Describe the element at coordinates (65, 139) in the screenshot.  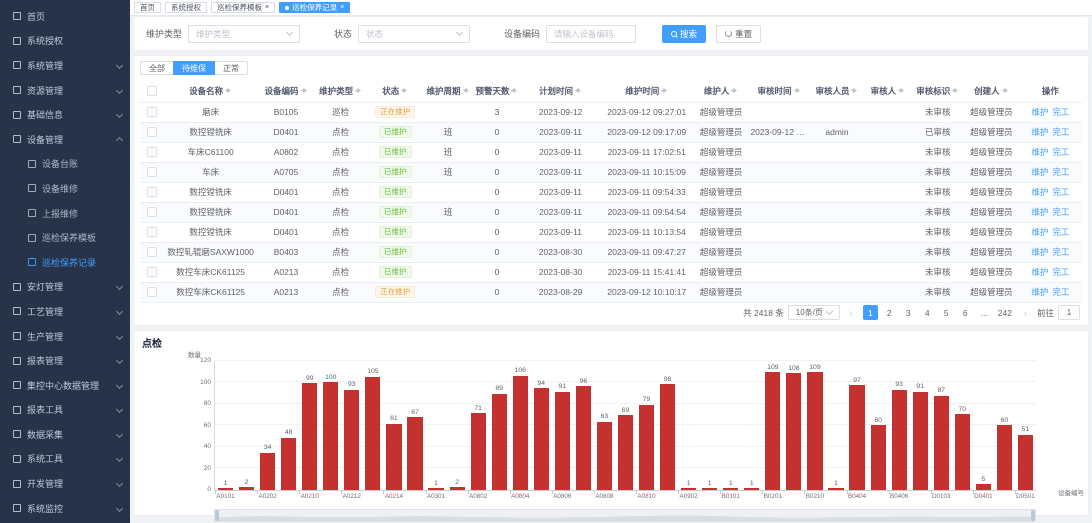
I see `sidebar-item-equipment-mgmt: 设备管理` at that location.